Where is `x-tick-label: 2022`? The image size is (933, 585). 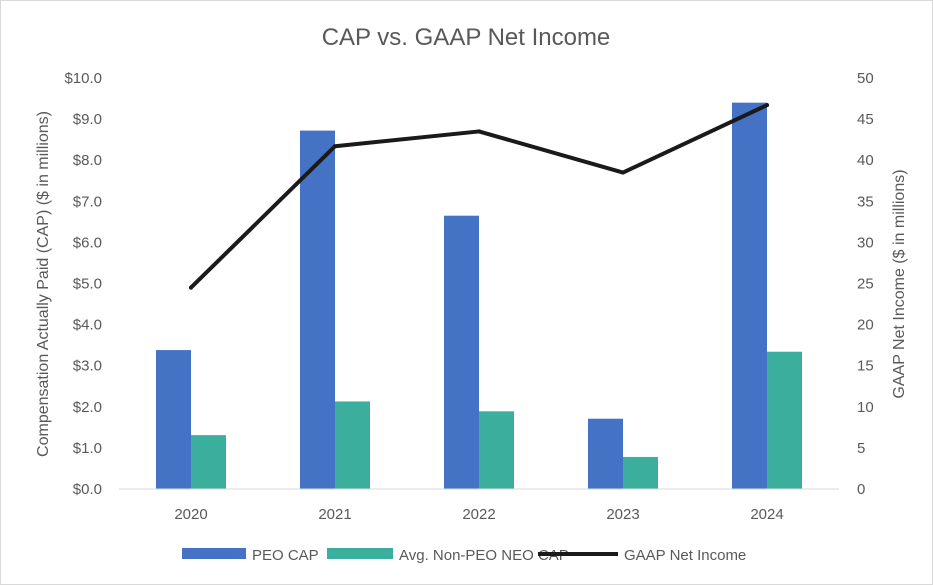 x-tick-label: 2022 is located at coordinates (478, 514).